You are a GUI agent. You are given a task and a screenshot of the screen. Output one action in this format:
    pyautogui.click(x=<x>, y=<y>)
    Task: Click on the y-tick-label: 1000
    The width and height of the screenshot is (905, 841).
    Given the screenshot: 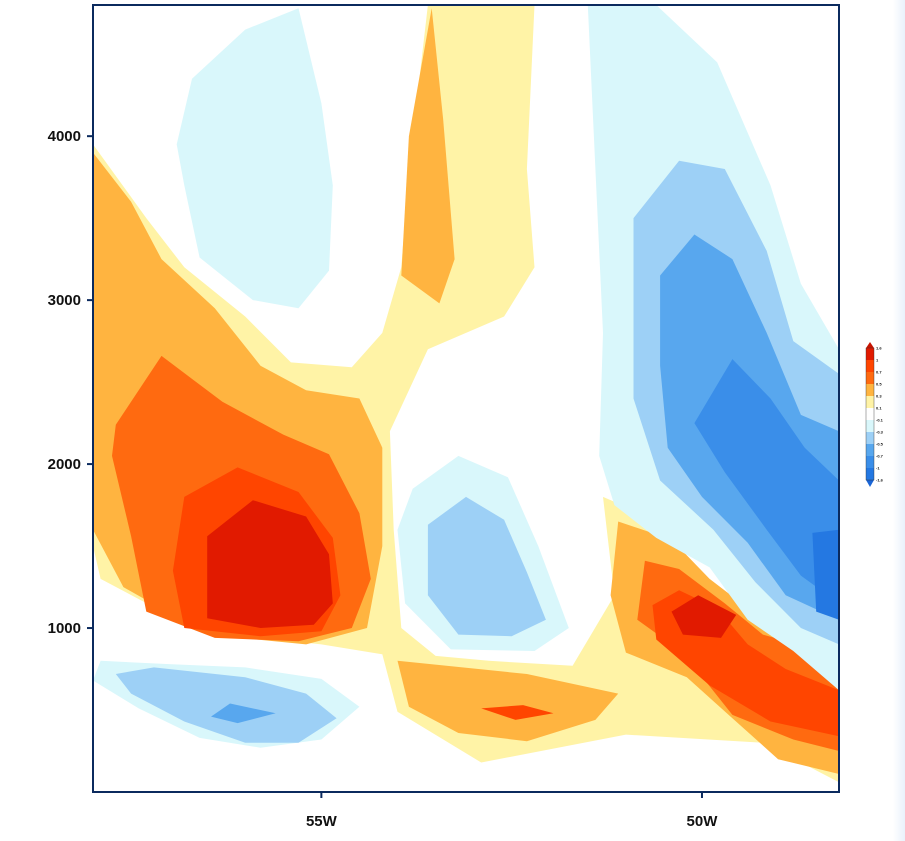 What is the action you would take?
    pyautogui.click(x=64, y=628)
    